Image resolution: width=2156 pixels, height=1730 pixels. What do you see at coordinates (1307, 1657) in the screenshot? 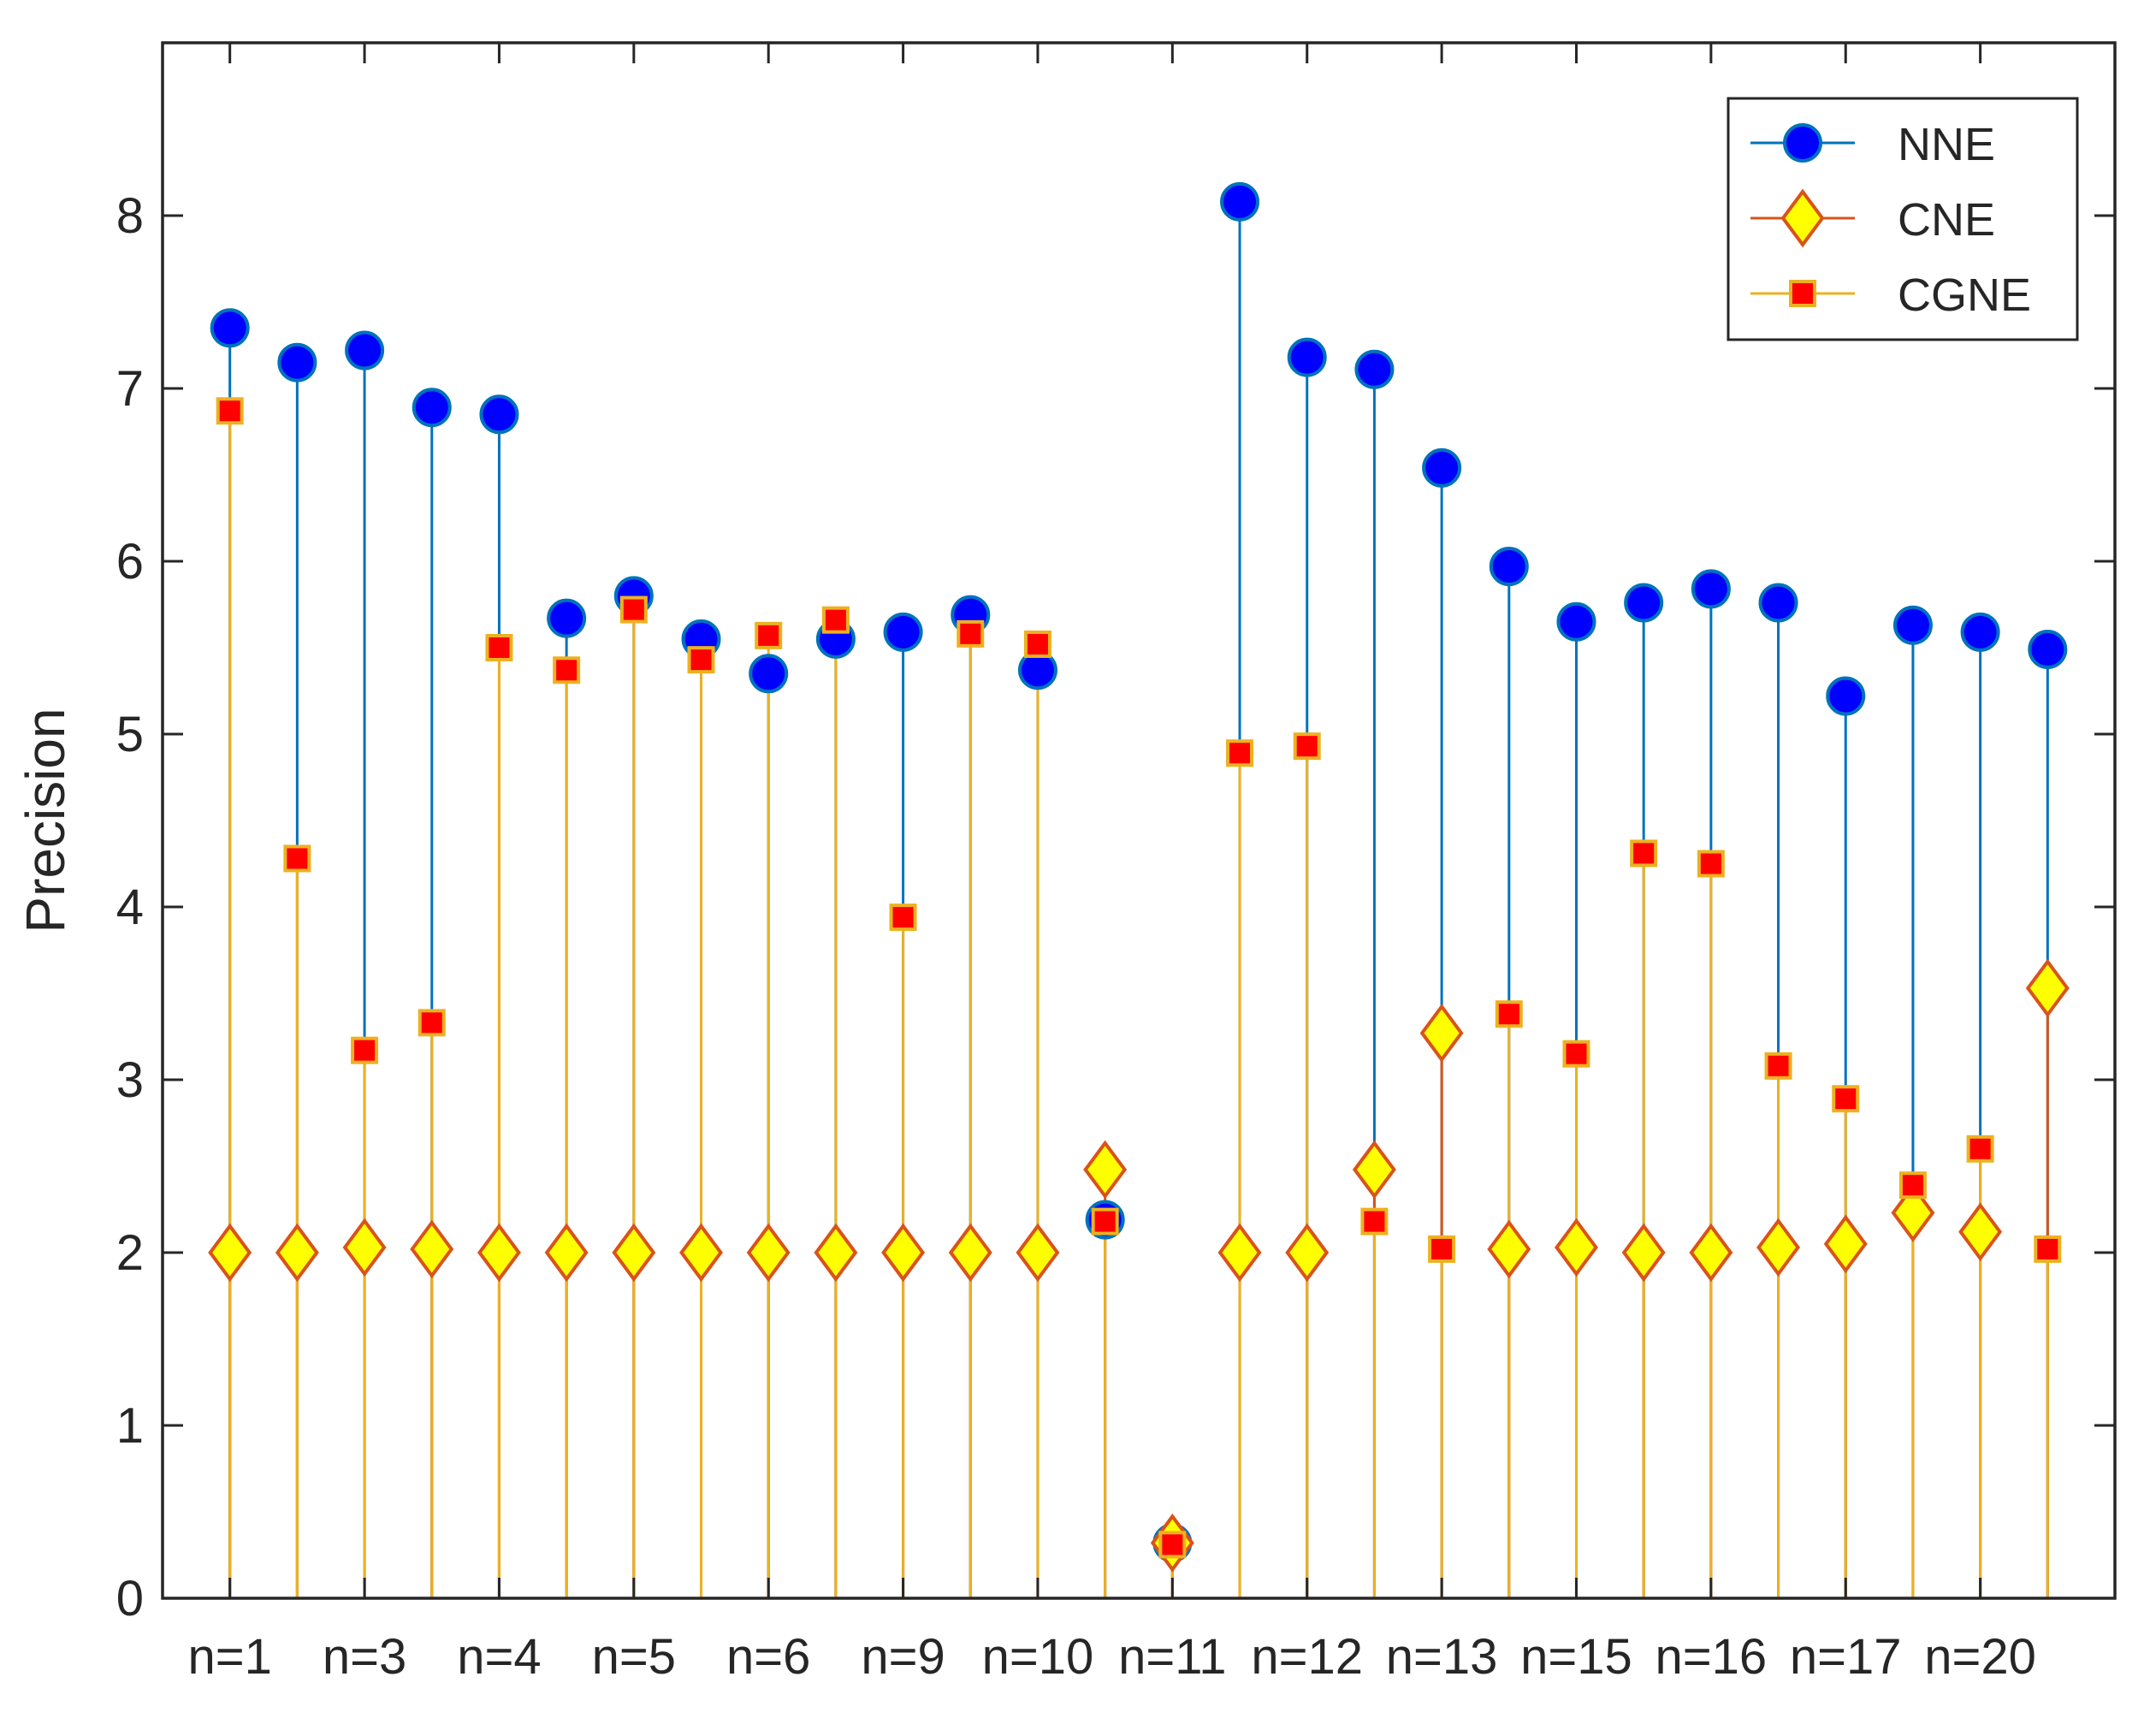
I see `x-tick-label: n=12` at bounding box center [1307, 1657].